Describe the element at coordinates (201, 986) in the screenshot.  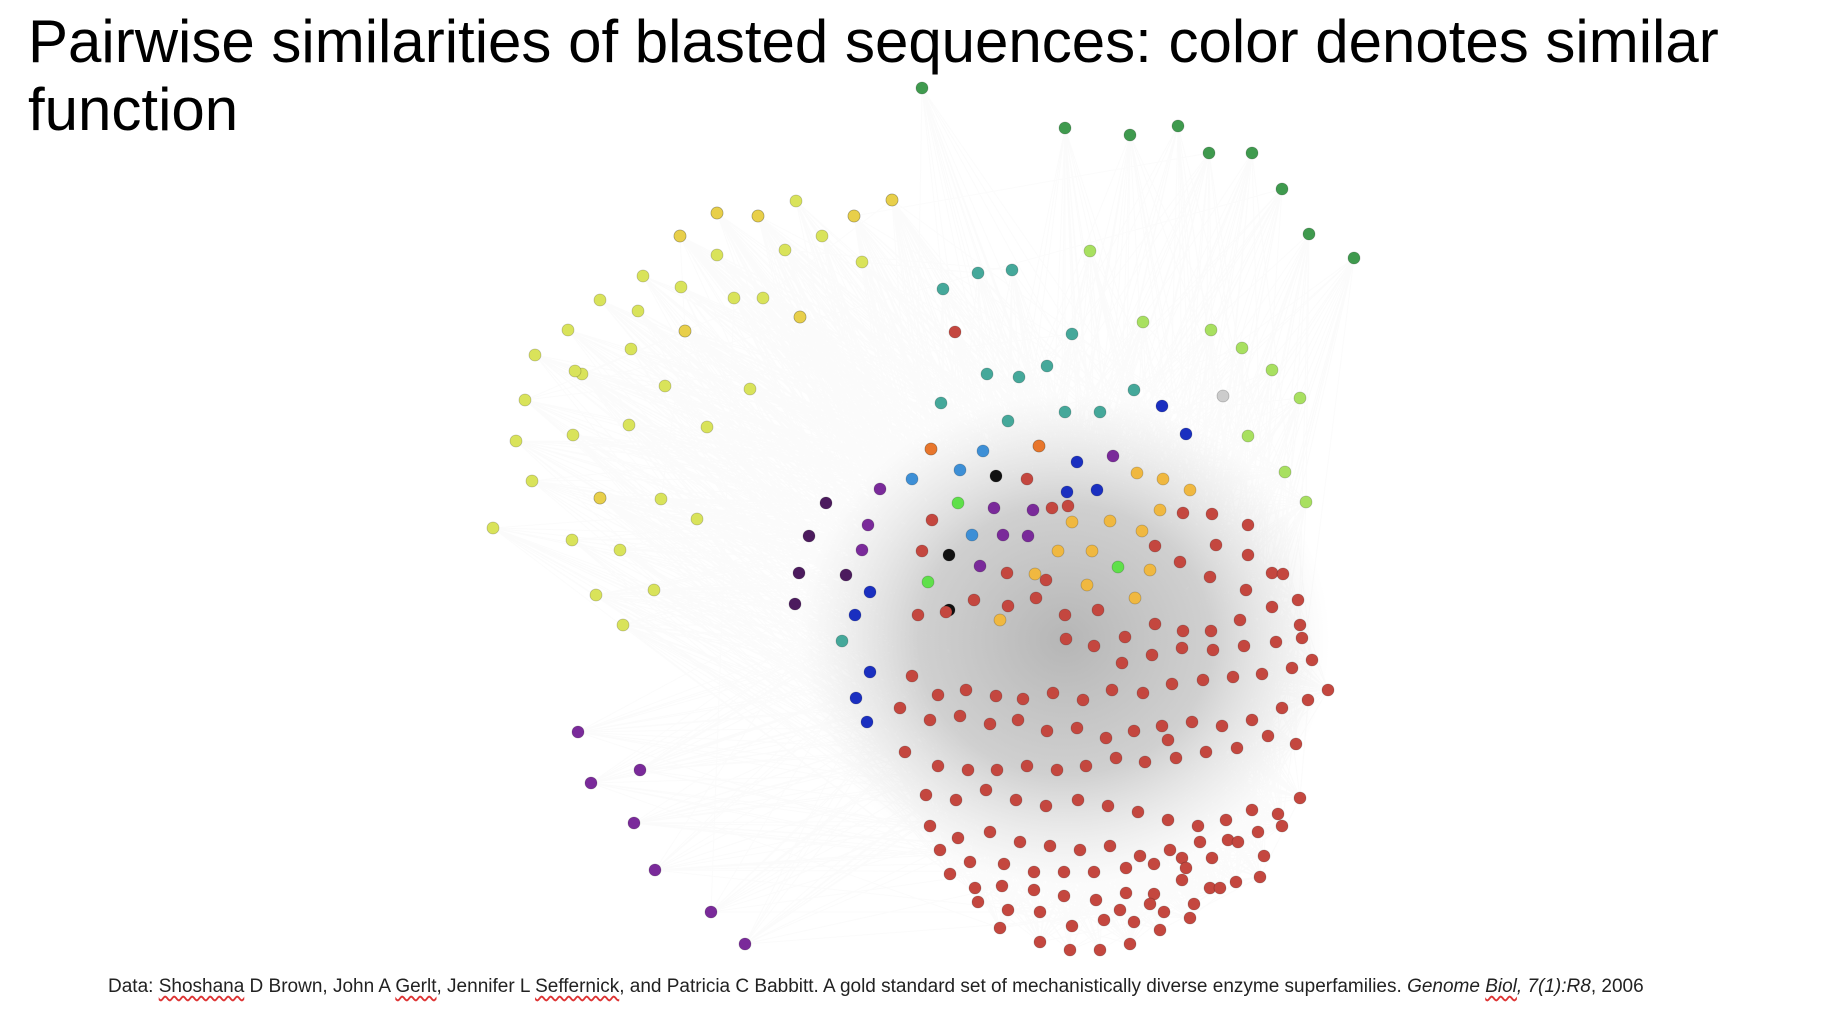
I see `caption-author1-first: Shoshana` at that location.